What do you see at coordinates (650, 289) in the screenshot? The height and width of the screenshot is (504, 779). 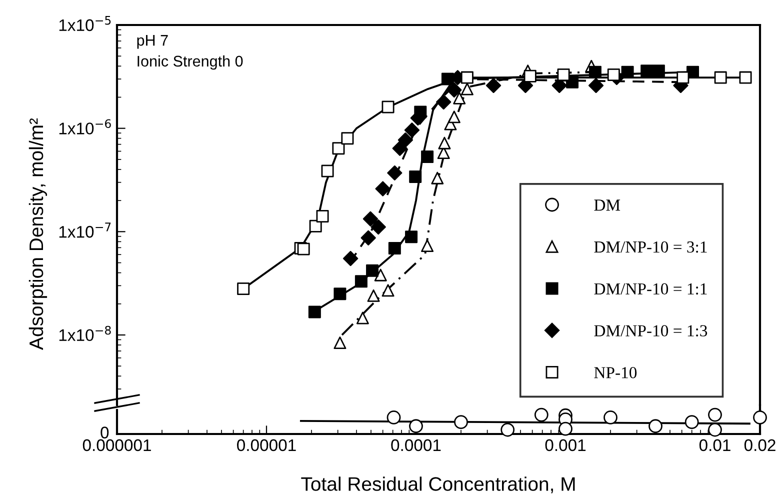 I see `legend-label: DM/NP-10 = 1:1` at bounding box center [650, 289].